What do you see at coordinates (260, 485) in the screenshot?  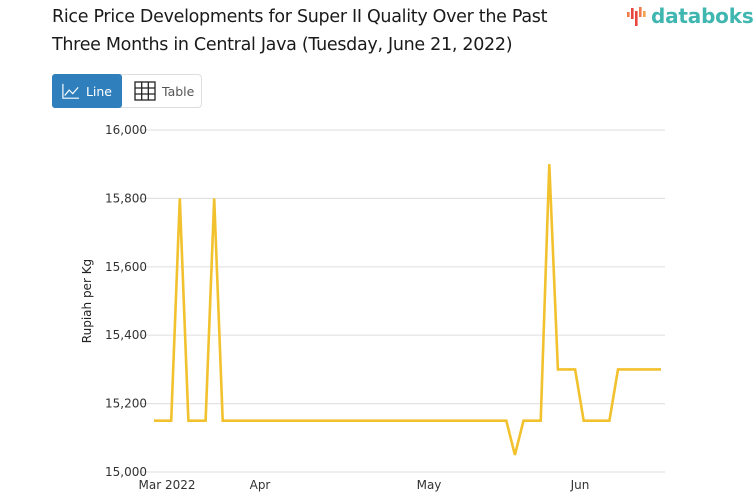 I see `svg-text: Apr` at bounding box center [260, 485].